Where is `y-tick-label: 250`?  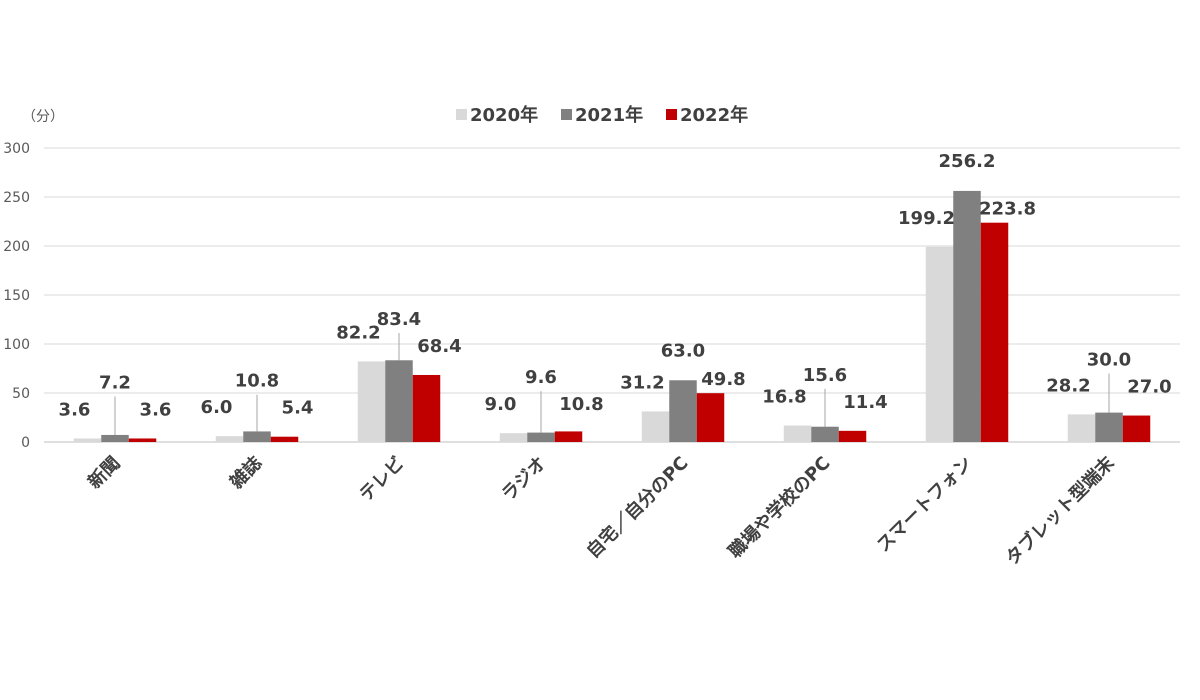 y-tick-label: 250 is located at coordinates (16, 198).